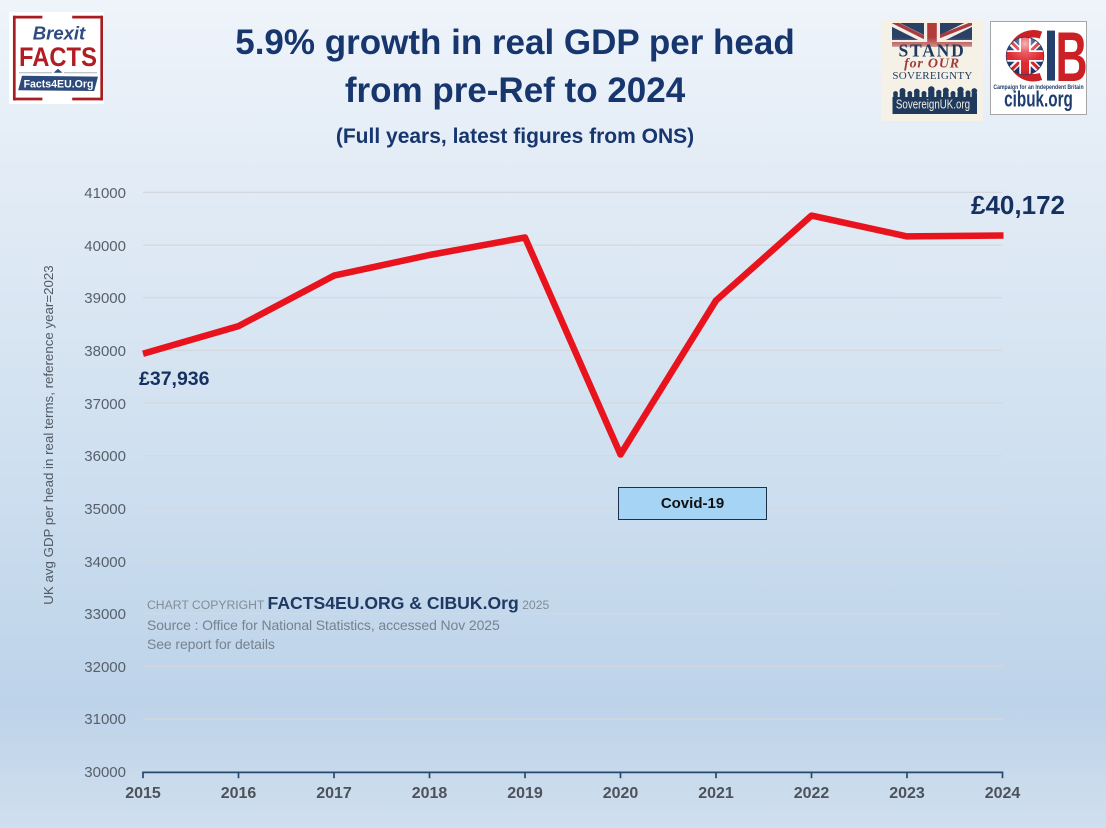 The height and width of the screenshot is (828, 1106). I want to click on svg-text:Campaign for an Independent Br: Campaign for an Independent Britain, so click(1038, 87).